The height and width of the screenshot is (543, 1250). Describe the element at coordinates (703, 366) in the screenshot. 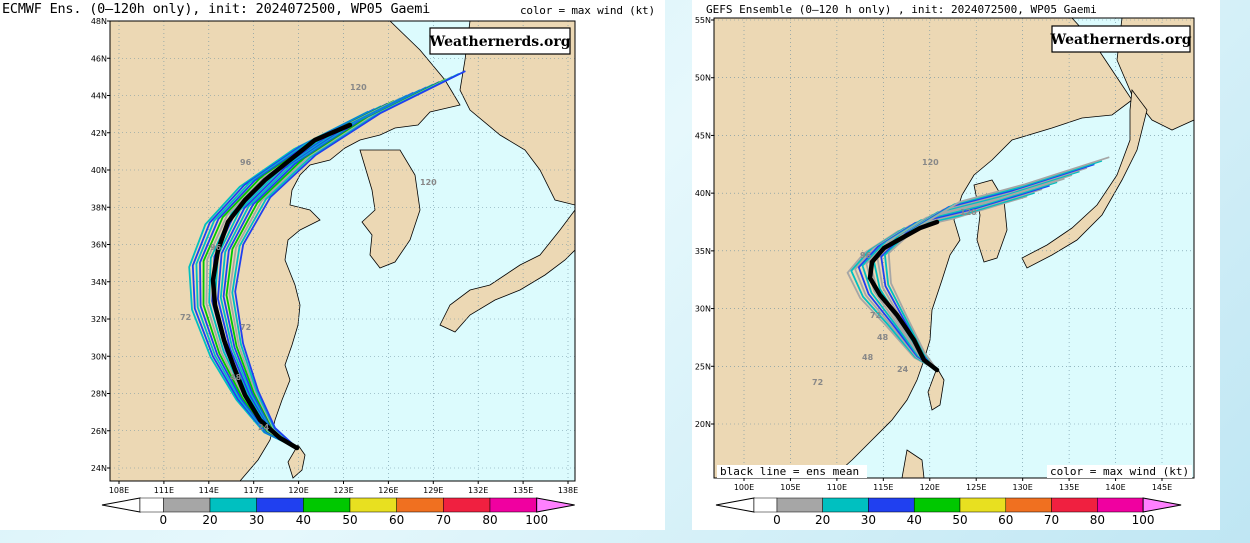

I see `latitude-tick-label: 25N` at that location.